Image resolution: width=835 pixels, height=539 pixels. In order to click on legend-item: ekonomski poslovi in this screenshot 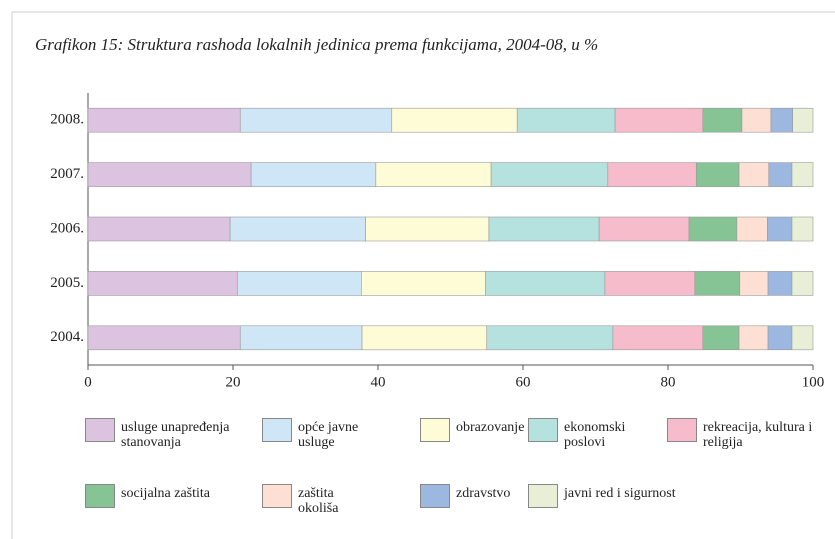, I will do `click(588, 434)`.